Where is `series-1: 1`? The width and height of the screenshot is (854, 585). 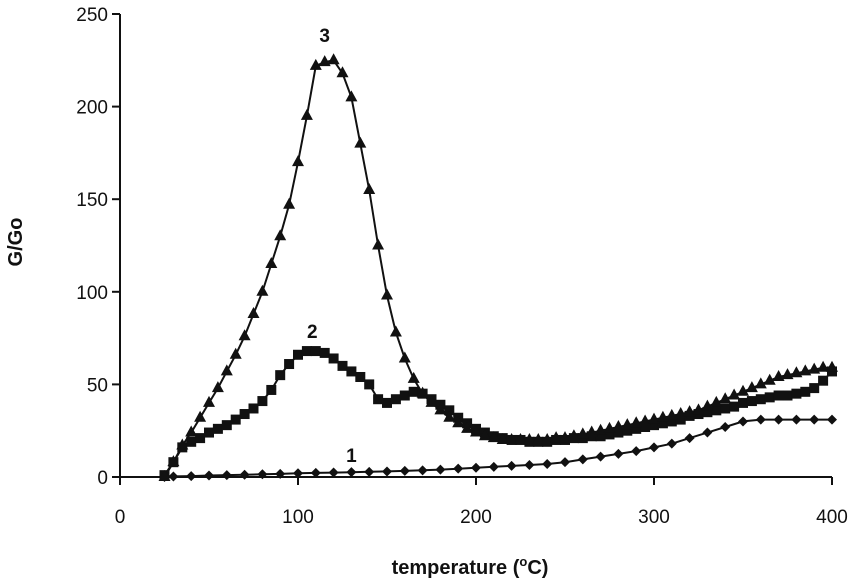
series-1: 1 is located at coordinates (498, 448).